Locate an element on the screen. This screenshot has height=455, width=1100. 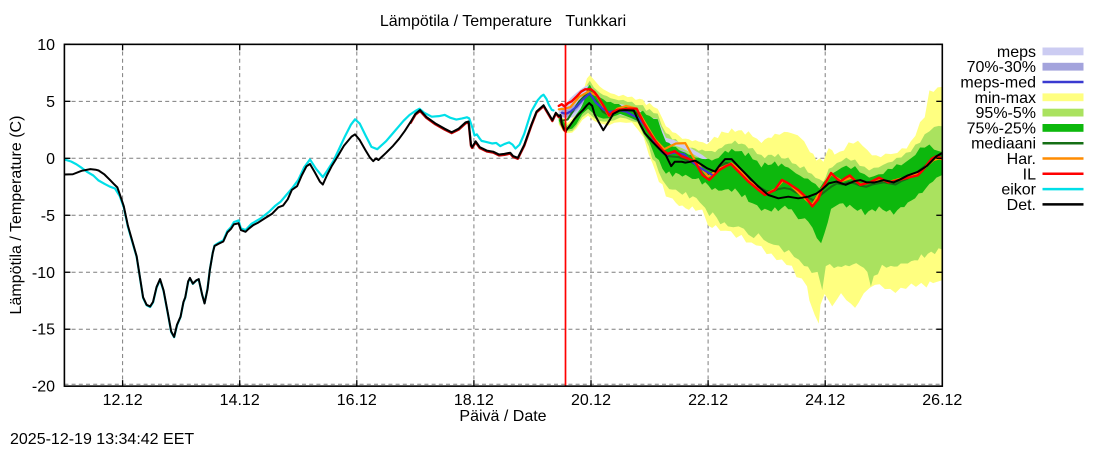
svg-text: eikor is located at coordinates (1018, 190).